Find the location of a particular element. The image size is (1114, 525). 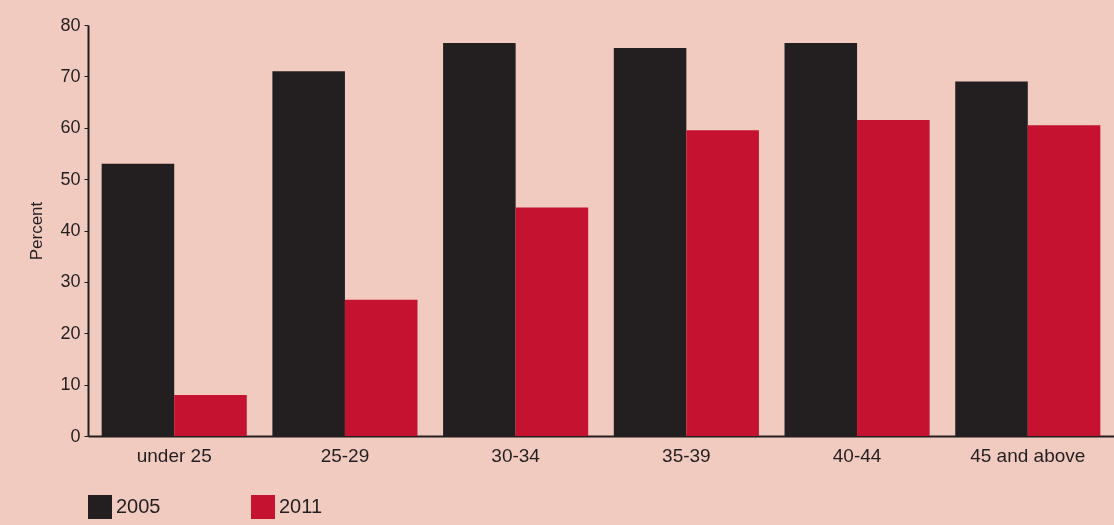

x-tick-label: 30-34 is located at coordinates (516, 455).